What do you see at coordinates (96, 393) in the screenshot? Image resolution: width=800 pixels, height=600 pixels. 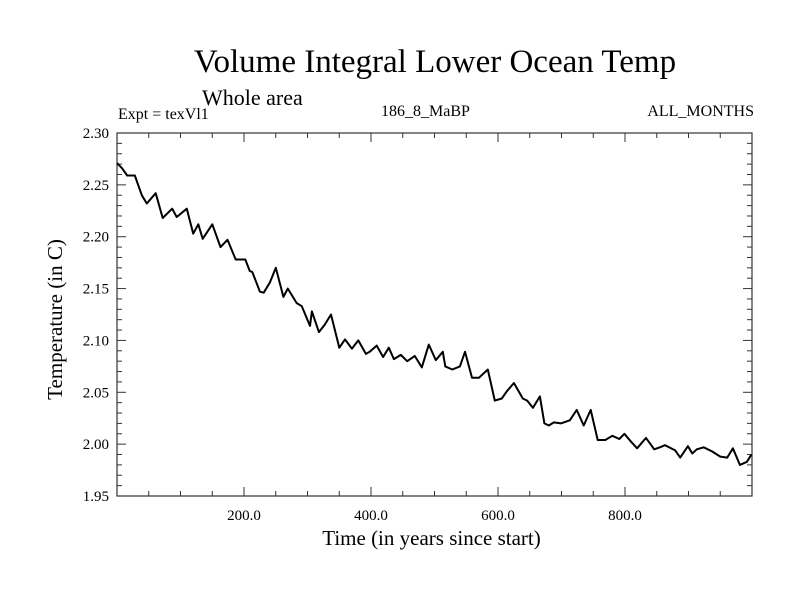 I see `y-tick-label: 2.05` at bounding box center [96, 393].